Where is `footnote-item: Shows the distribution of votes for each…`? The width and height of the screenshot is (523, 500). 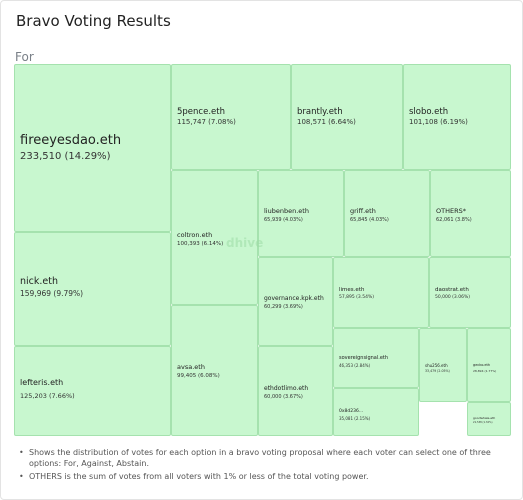
footnote-item: Shows the distribution of votes for each… is located at coordinates (265, 458).